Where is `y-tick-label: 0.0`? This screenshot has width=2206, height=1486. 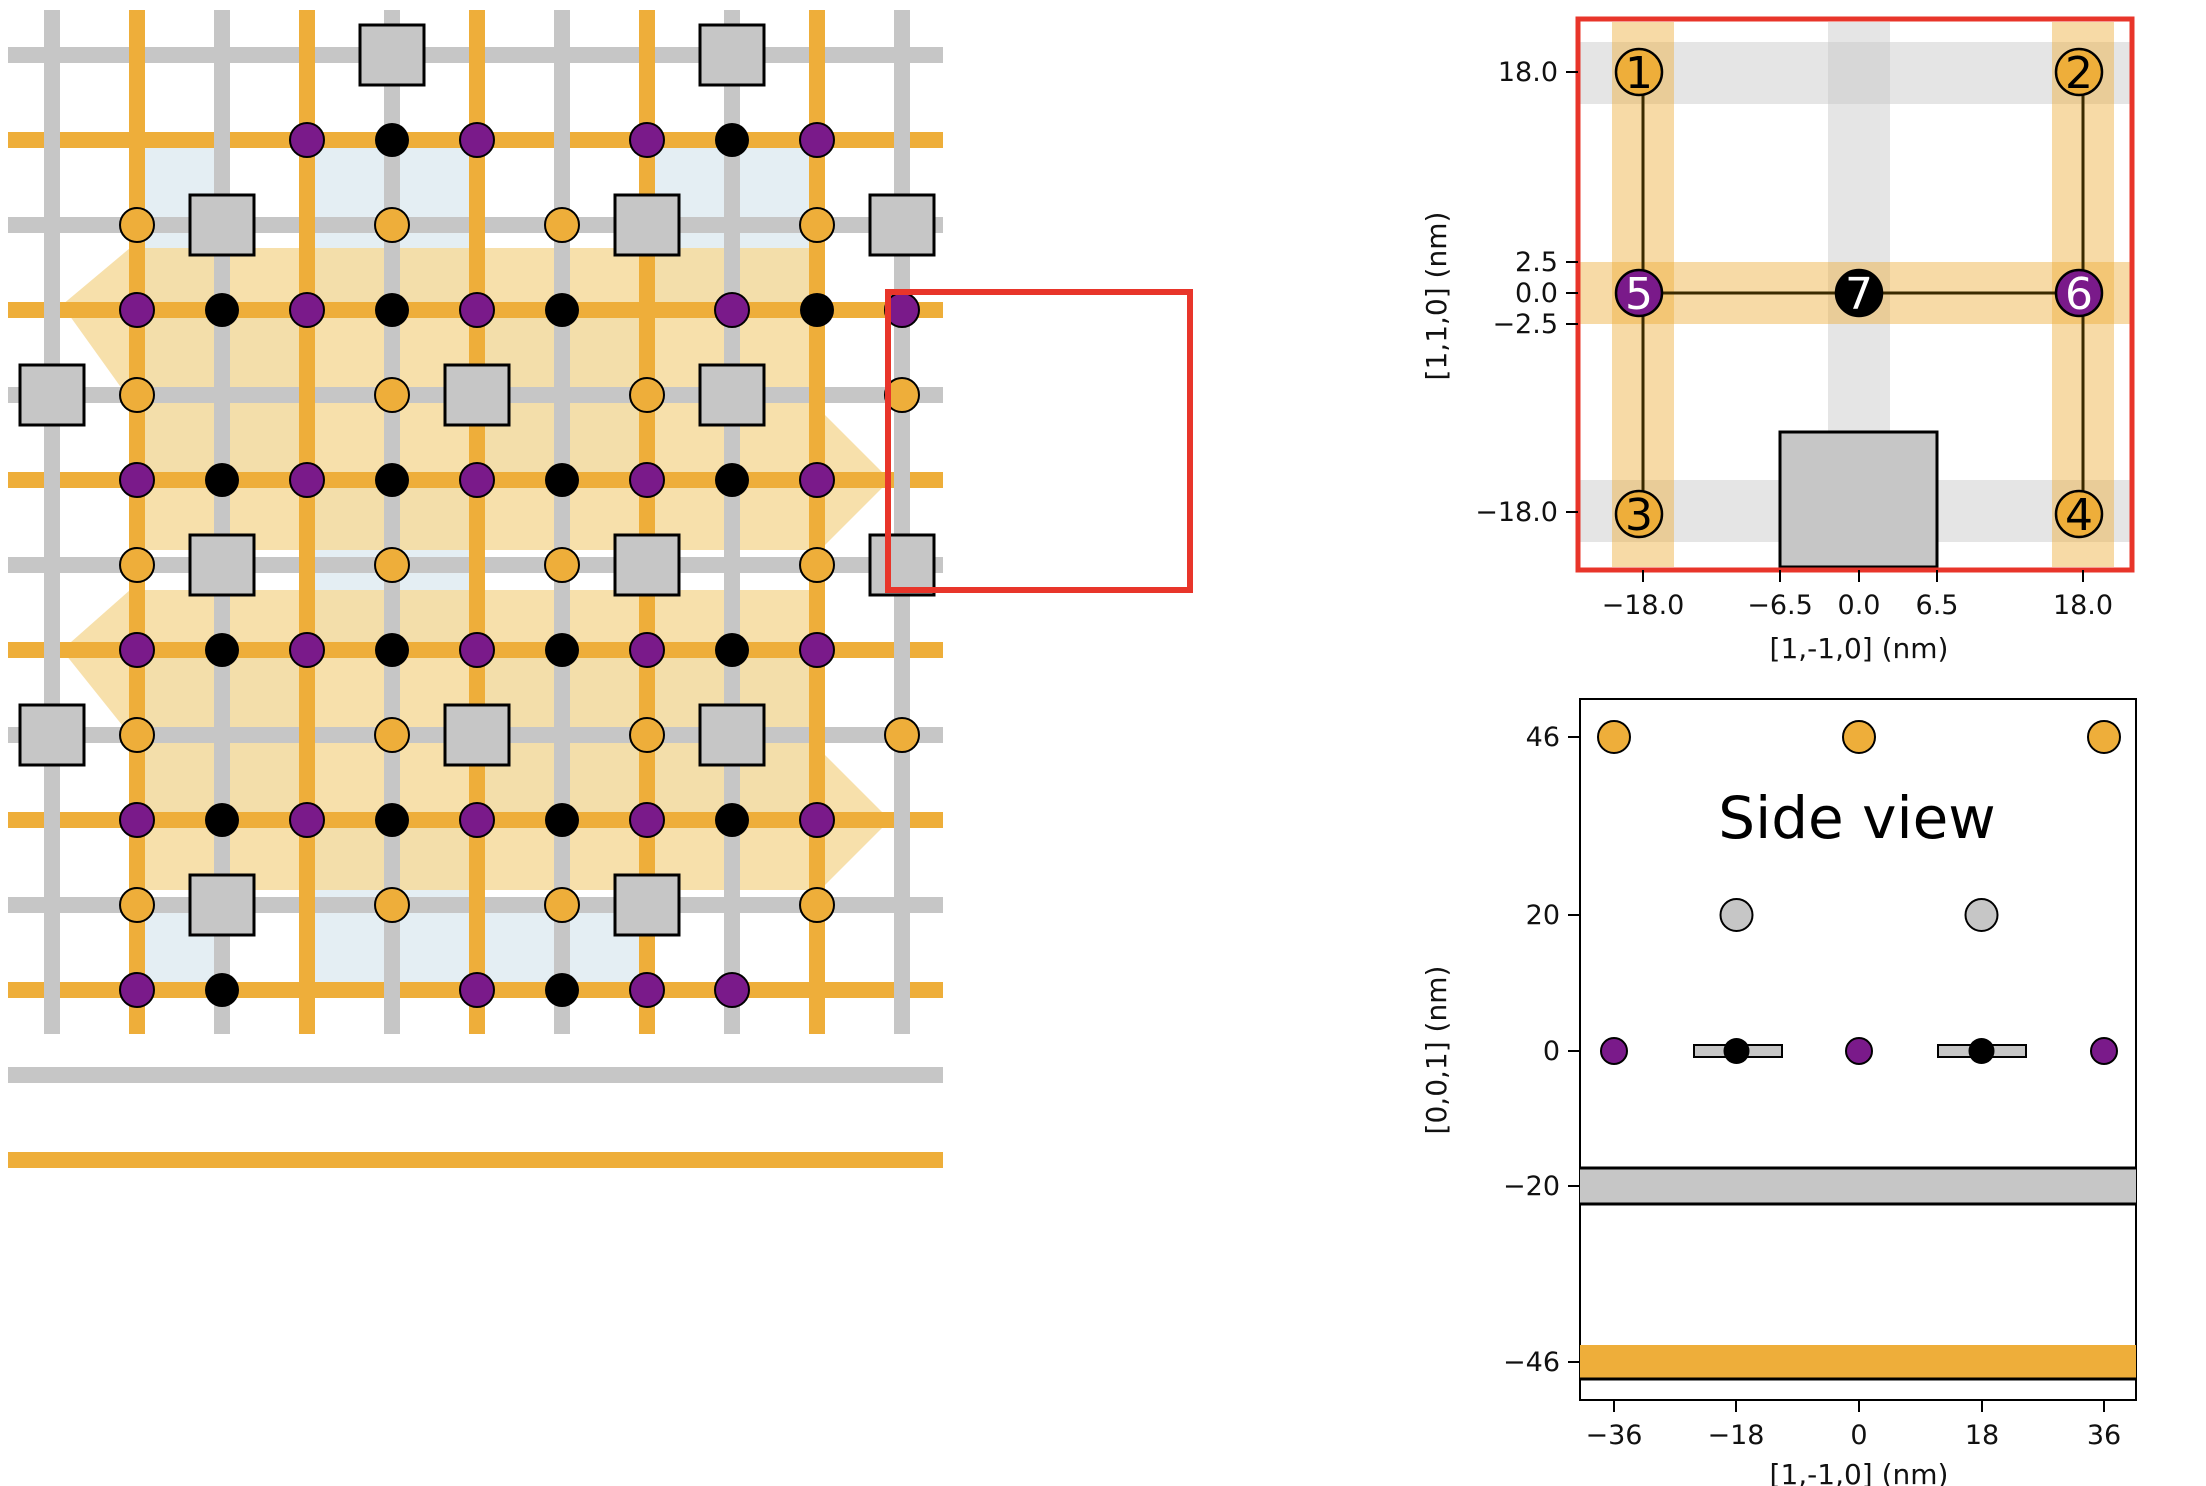 y-tick-label: 0.0 is located at coordinates (1536, 293).